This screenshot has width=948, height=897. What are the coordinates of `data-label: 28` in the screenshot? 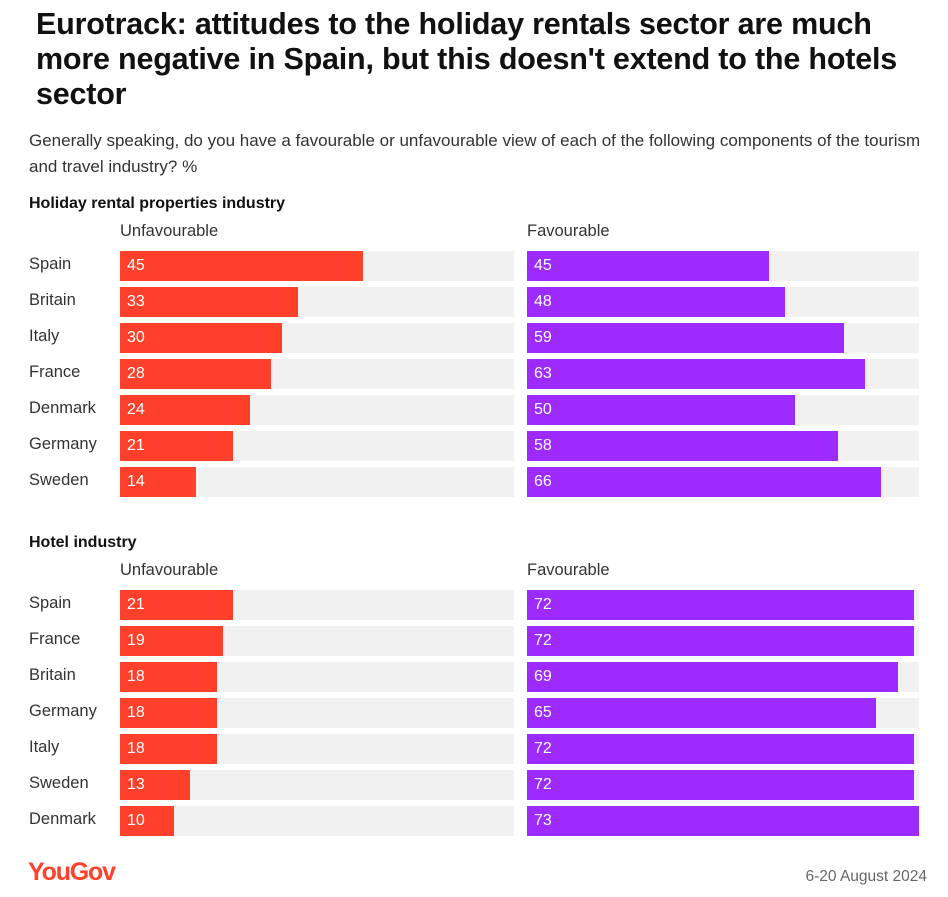 It's located at (136, 373).